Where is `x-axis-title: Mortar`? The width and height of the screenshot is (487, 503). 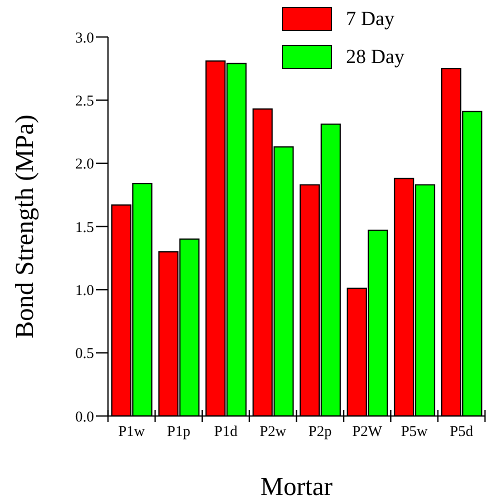
x-axis-title: Mortar is located at coordinates (296, 486).